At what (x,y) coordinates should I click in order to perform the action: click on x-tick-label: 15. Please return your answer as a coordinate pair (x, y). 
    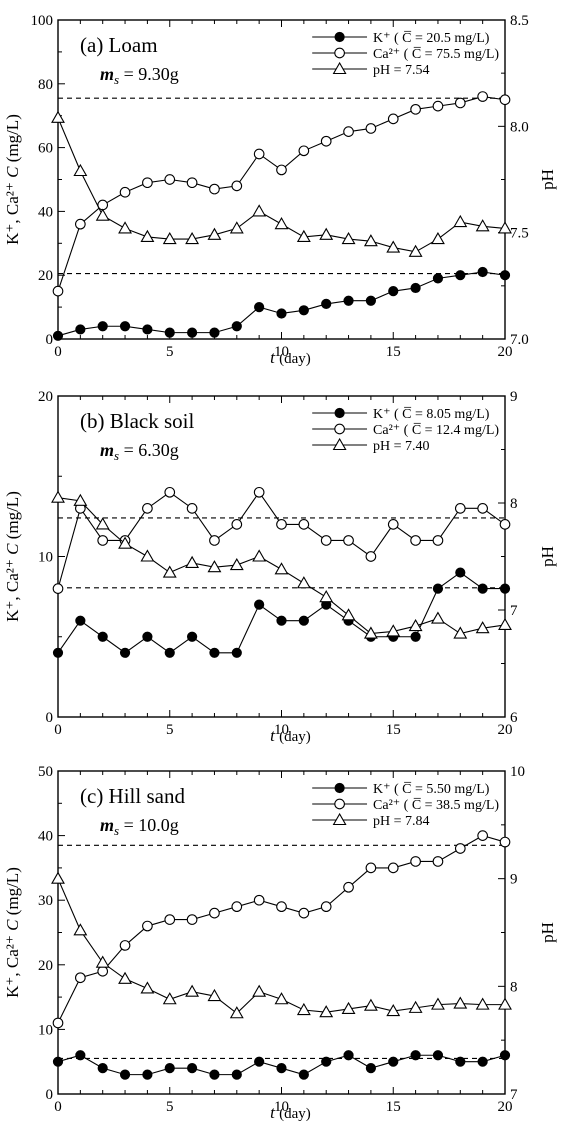
    Looking at the image, I should click on (393, 730).